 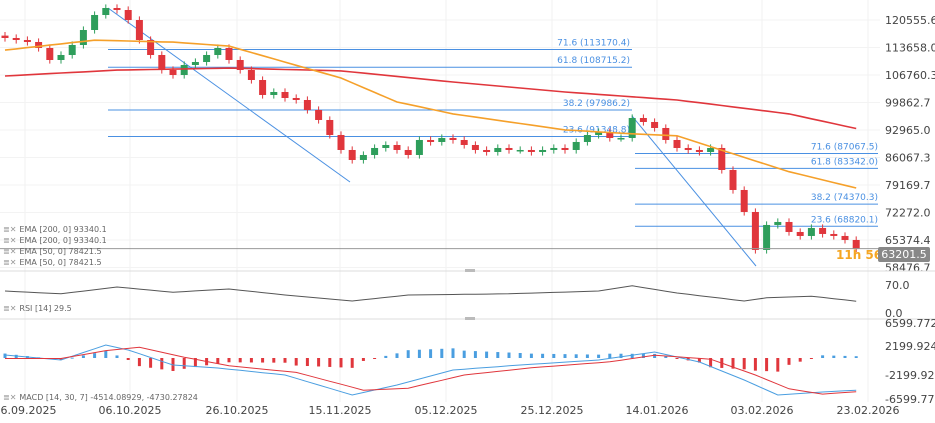 I want to click on legend-ema50-2: ≣✕ EMA [50, 0] 78421.5, so click(x=52, y=262).